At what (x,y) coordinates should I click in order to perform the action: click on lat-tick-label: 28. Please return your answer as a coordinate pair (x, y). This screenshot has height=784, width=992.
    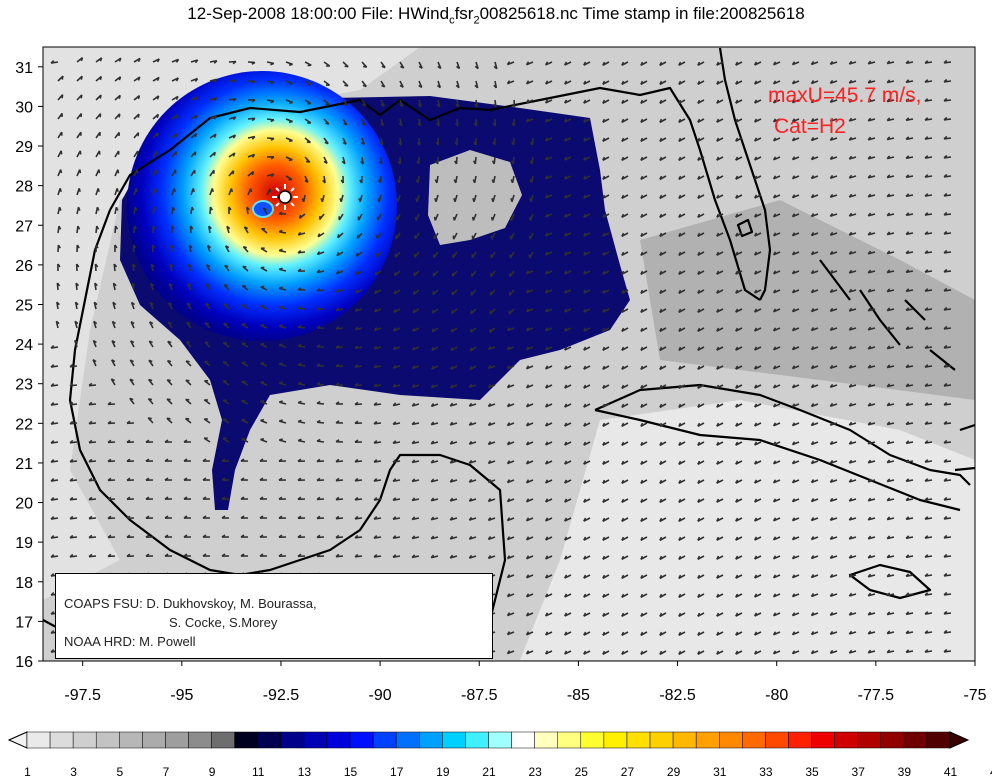
    Looking at the image, I should click on (24, 187).